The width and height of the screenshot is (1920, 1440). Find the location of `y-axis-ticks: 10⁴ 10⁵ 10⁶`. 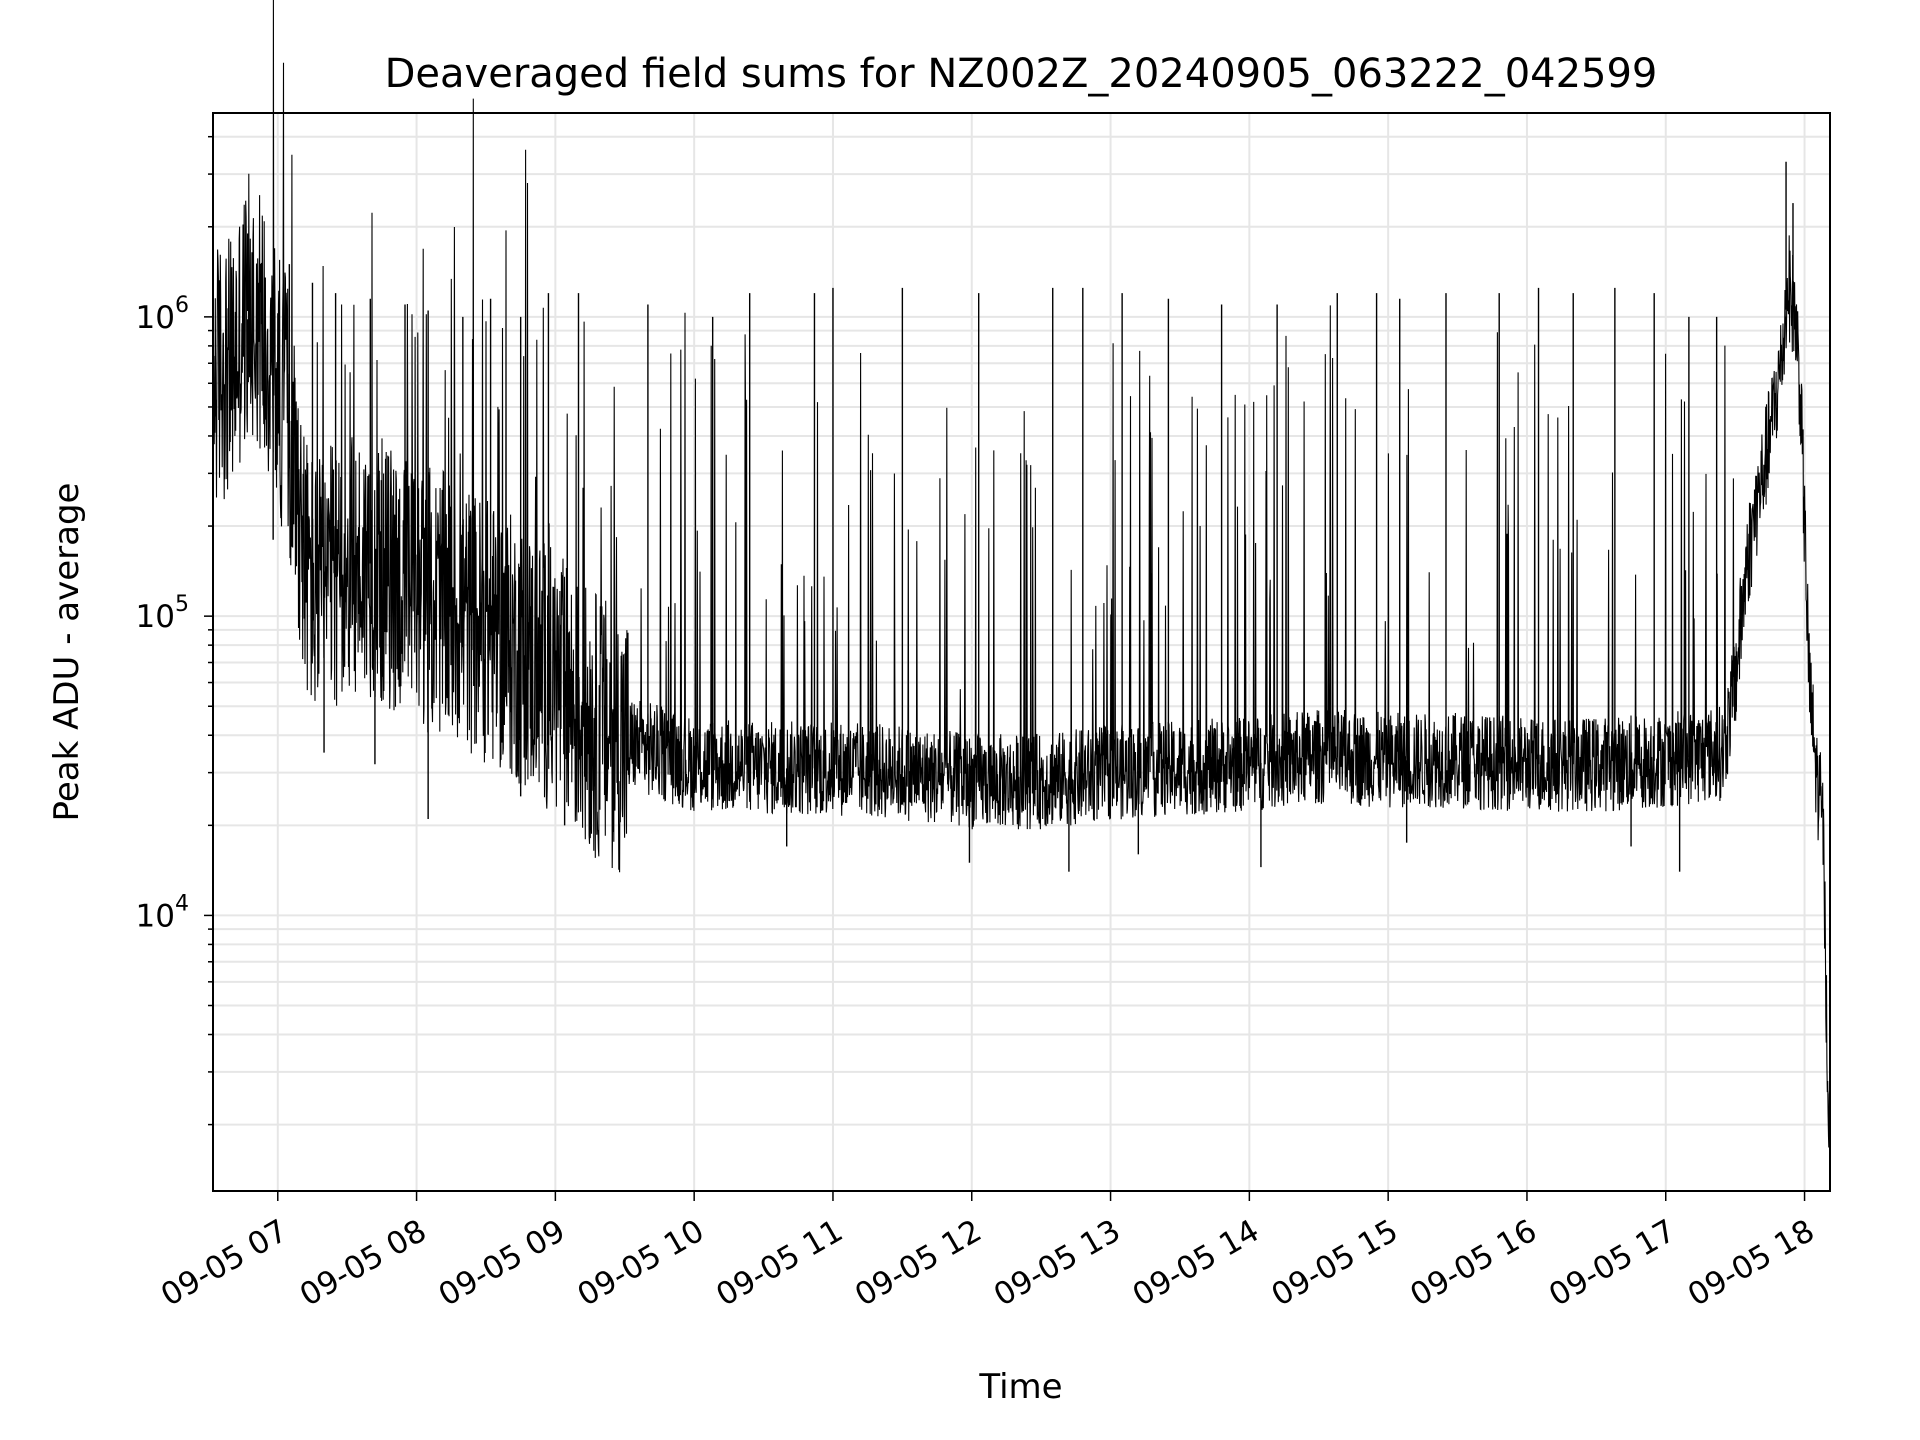

y-axis-ticks: 10⁴ 10⁵ 10⁶ is located at coordinates (174, 630).